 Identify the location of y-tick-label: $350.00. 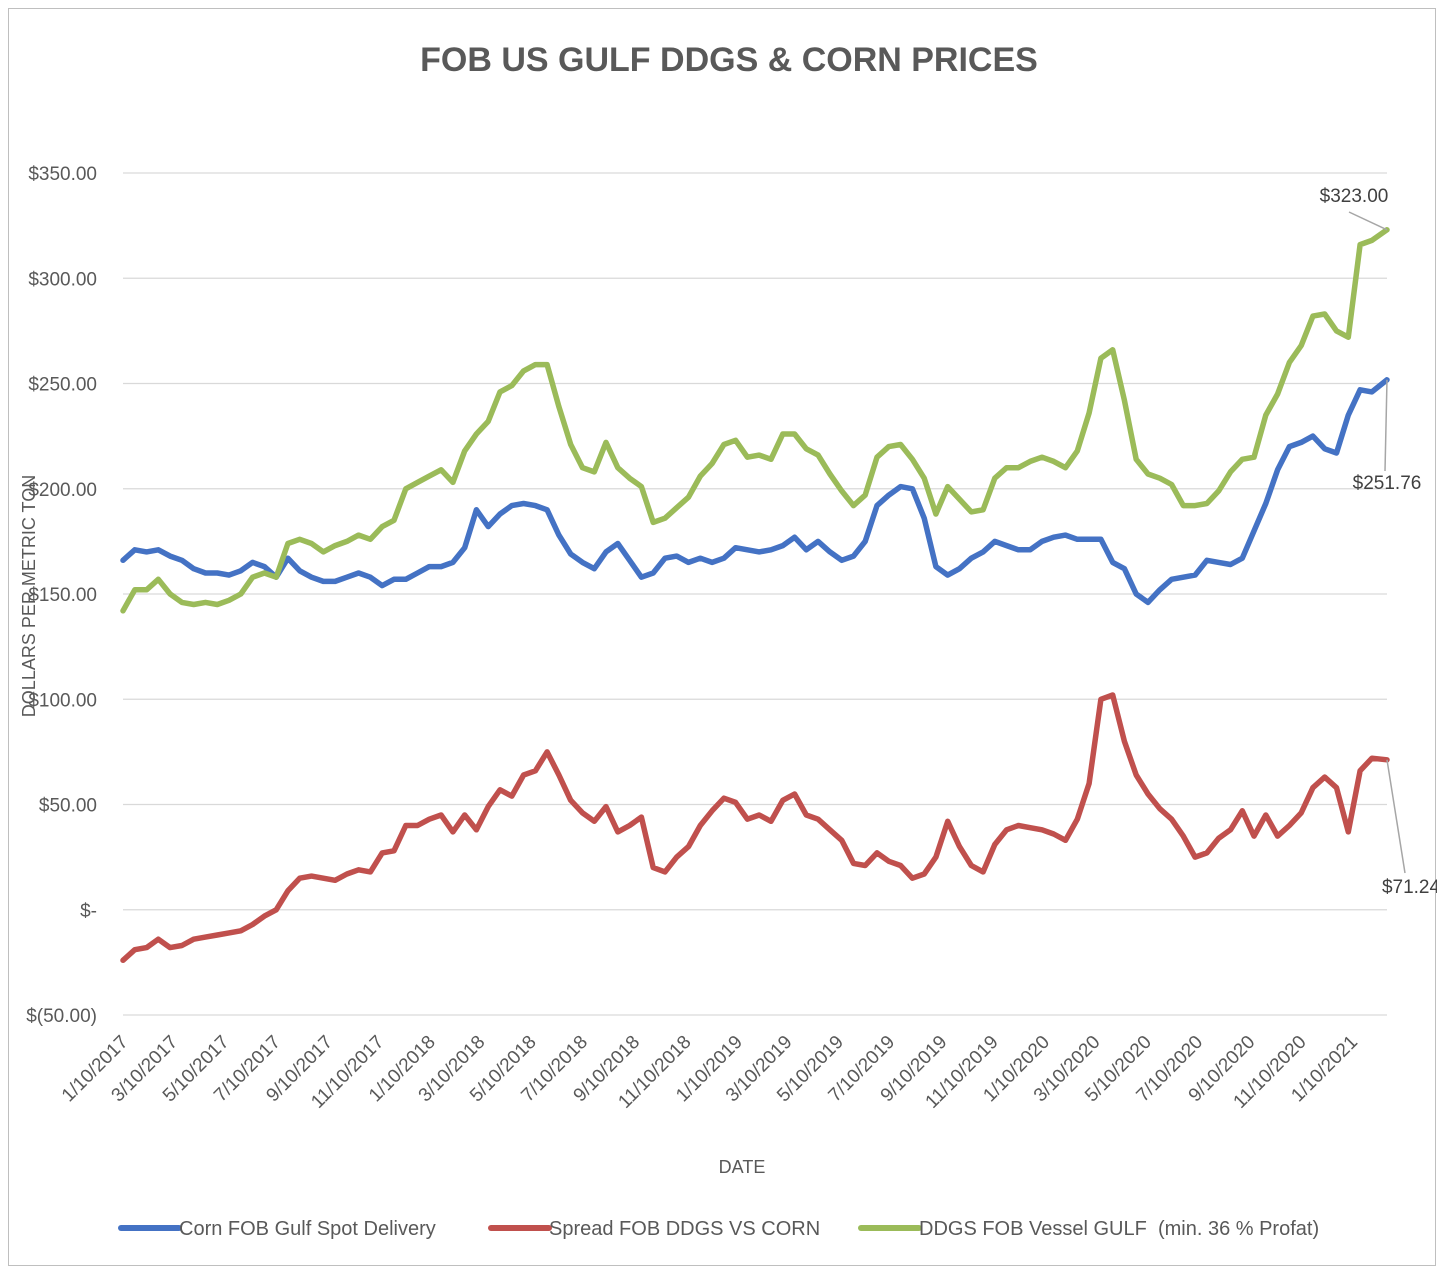
(62, 174).